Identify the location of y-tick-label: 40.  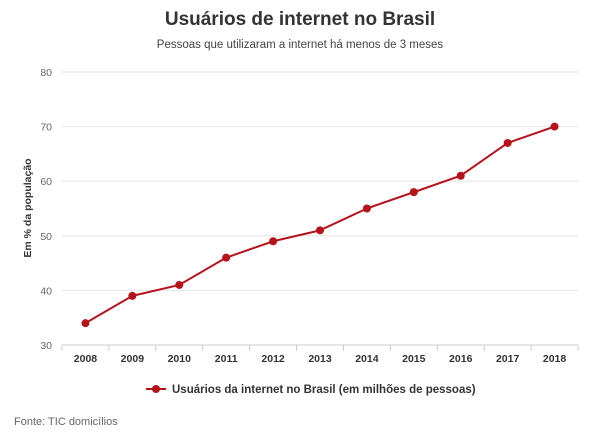
(46, 291).